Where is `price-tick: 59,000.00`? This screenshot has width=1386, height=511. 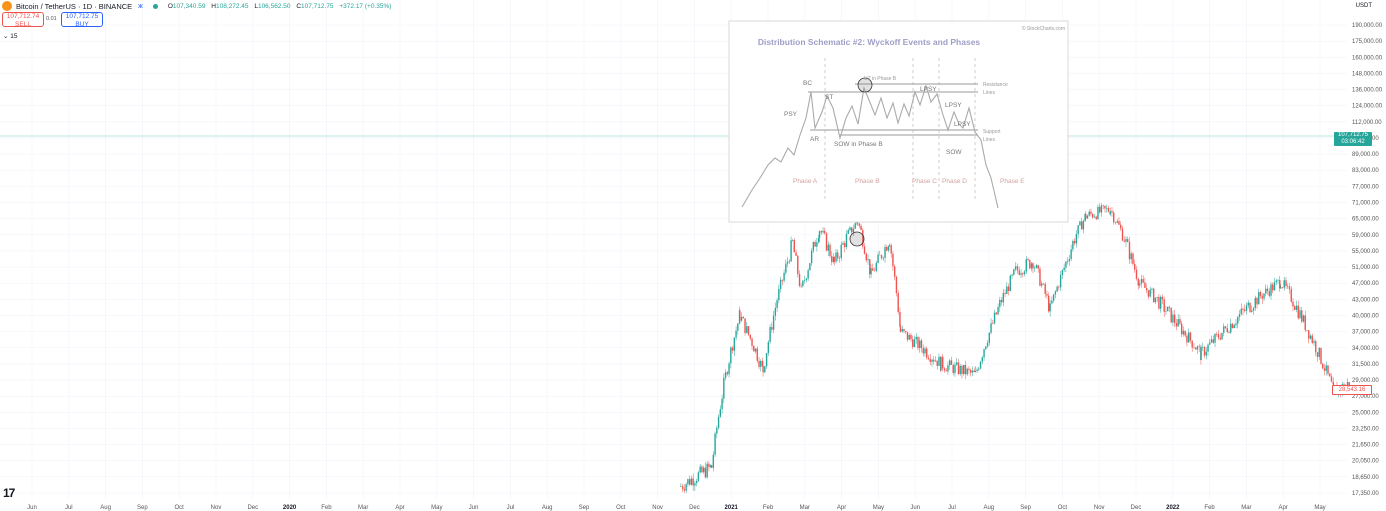
price-tick: 59,000.00 is located at coordinates (1365, 236).